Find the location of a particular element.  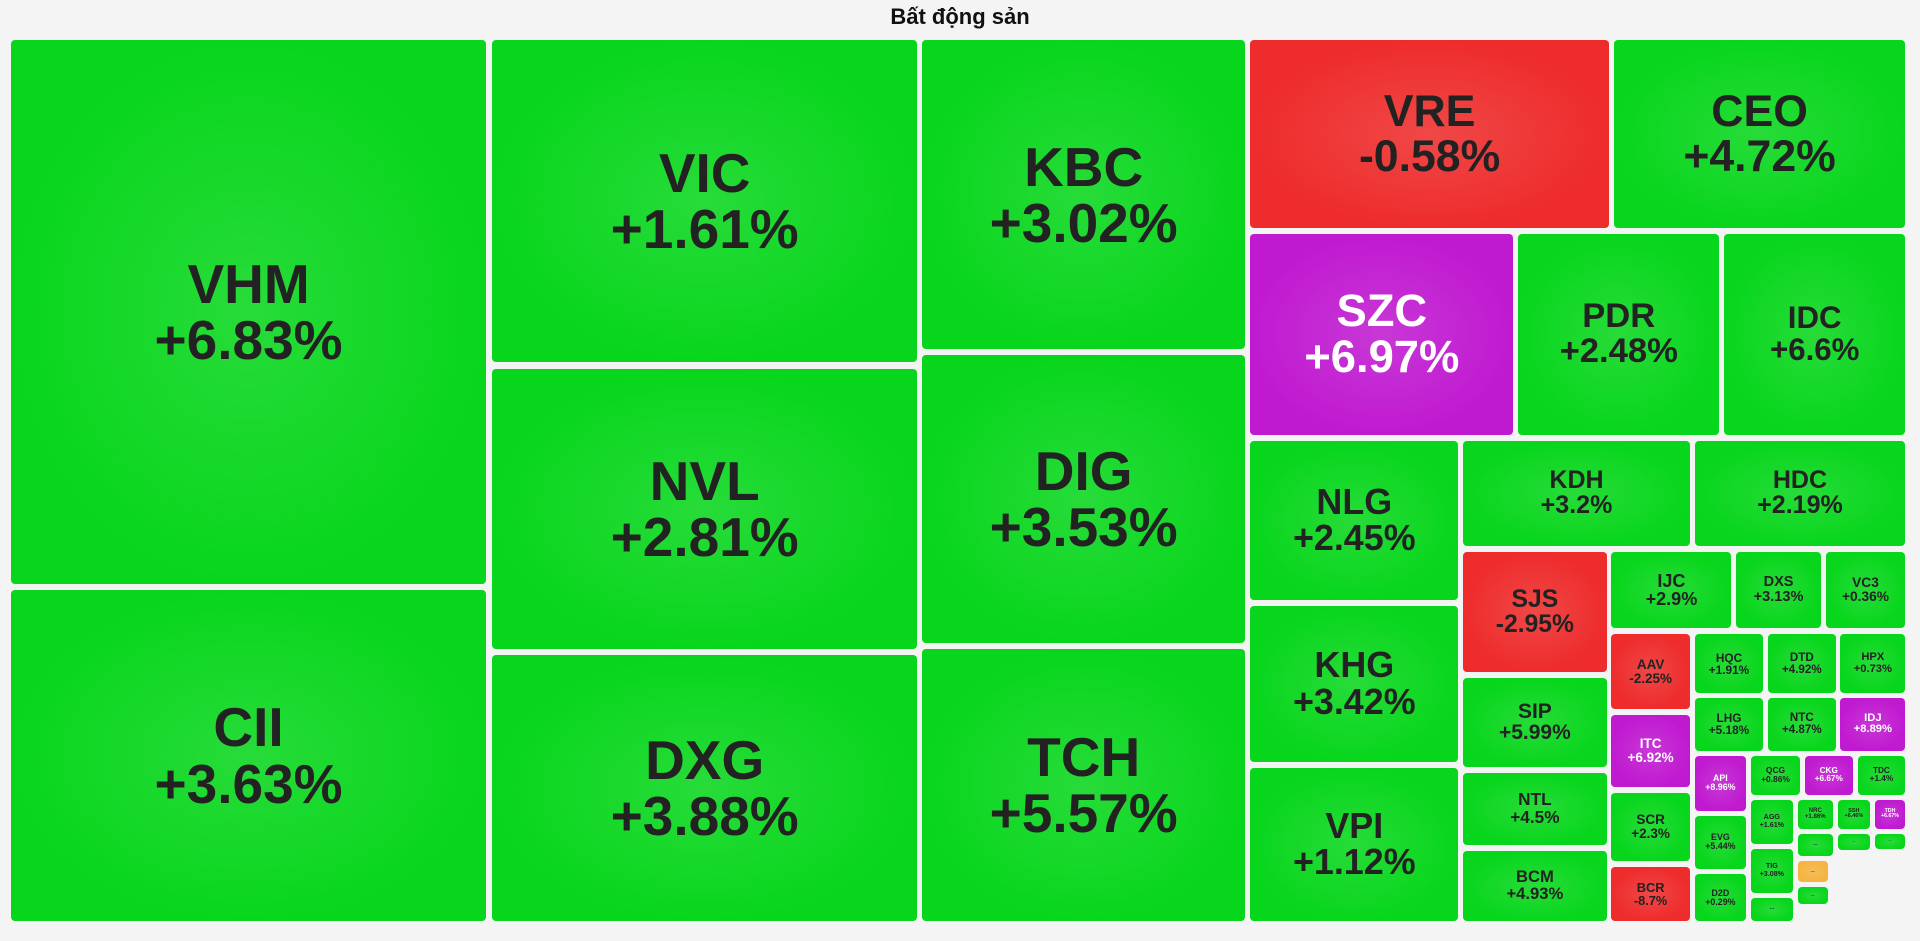

tile: DXS +3.13% is located at coordinates (1778, 590).